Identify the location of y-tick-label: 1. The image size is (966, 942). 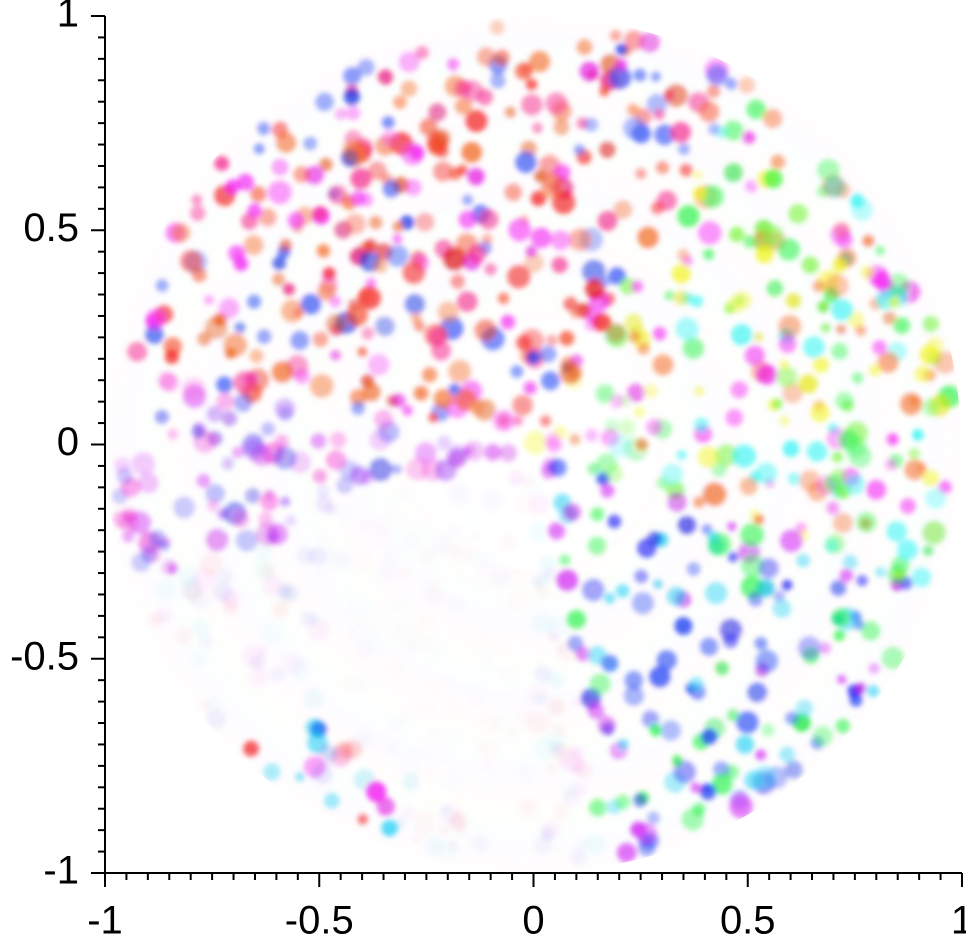
(68, 18).